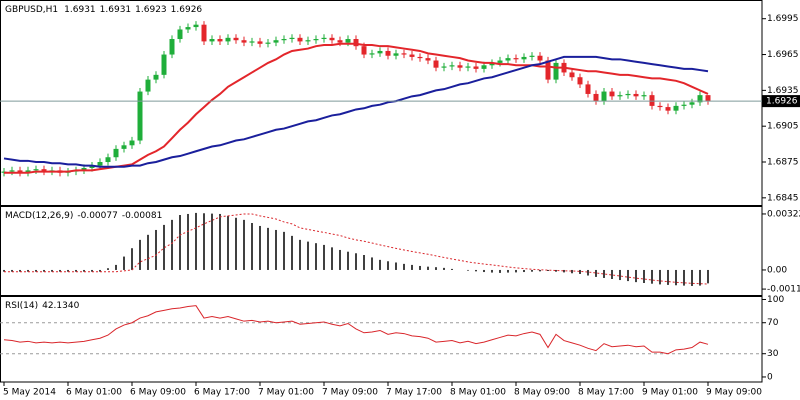 The image size is (800, 400). What do you see at coordinates (783, 290) in the screenshot?
I see `y-tick-label: -0.0011` at bounding box center [783, 290].